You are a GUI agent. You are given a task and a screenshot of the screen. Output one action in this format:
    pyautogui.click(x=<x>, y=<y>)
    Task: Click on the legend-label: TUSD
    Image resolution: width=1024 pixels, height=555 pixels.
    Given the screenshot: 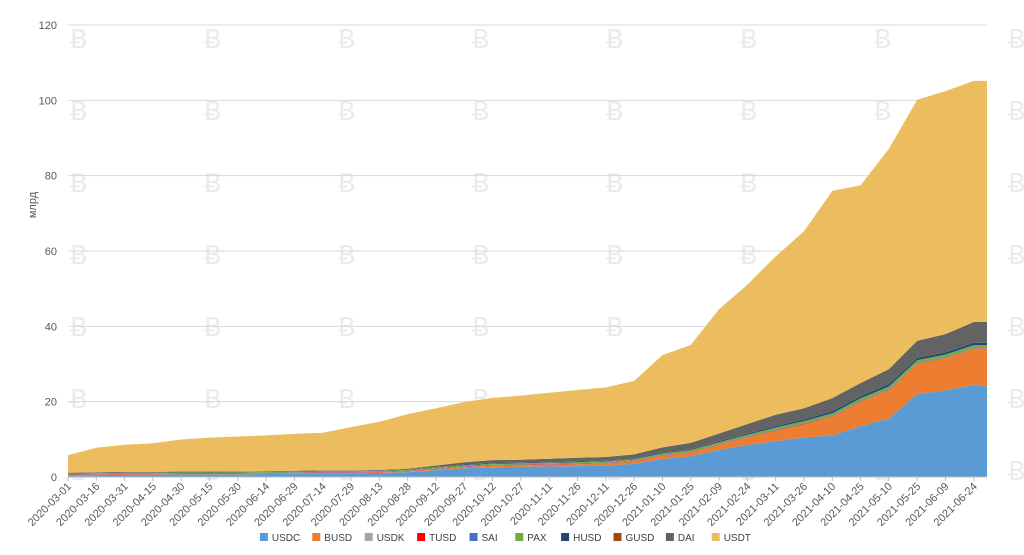 What is the action you would take?
    pyautogui.click(x=442, y=538)
    